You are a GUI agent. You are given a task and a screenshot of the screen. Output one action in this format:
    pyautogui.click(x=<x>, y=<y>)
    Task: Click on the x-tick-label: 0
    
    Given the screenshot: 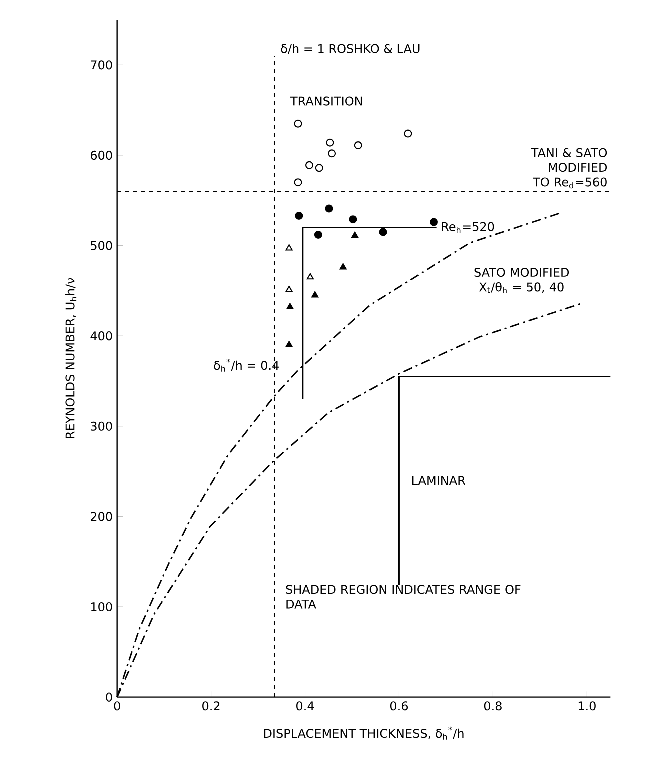 What is the action you would take?
    pyautogui.click(x=117, y=706)
    